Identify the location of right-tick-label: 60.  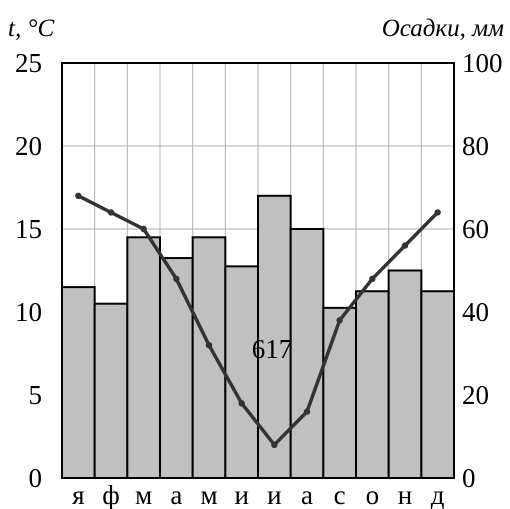
(475, 229).